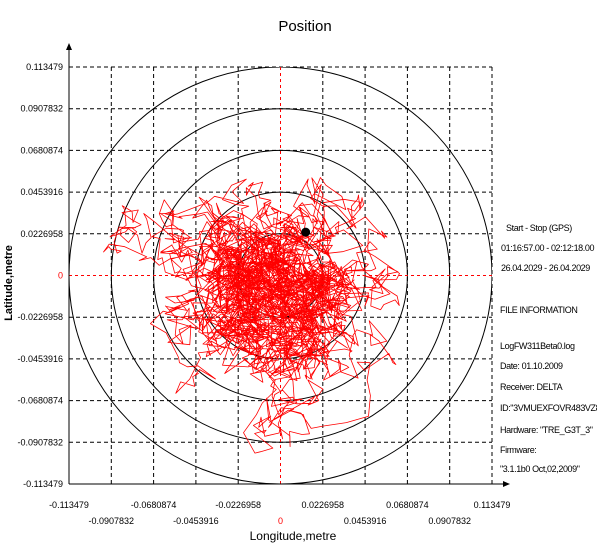  Describe the element at coordinates (531, 366) in the screenshot. I see `file-date: Date: 01.10.2009` at that location.